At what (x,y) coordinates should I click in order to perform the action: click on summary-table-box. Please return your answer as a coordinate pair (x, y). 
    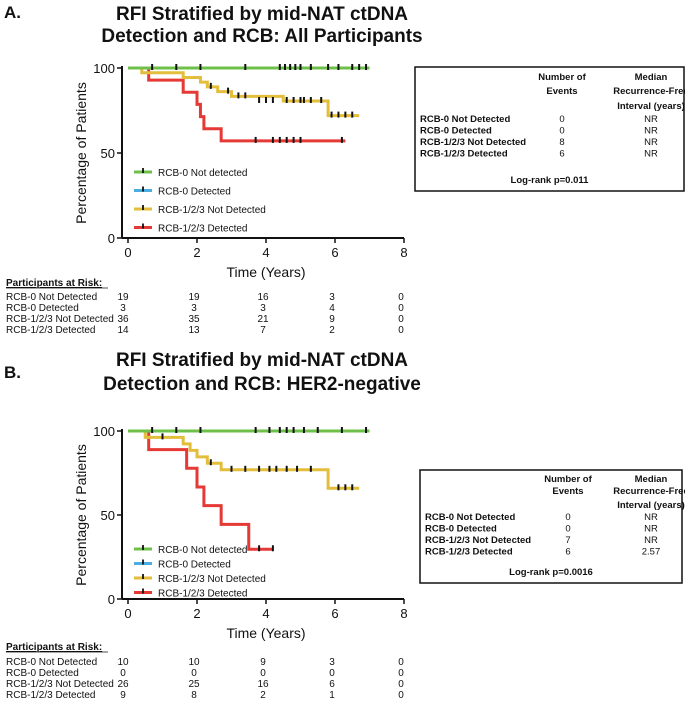
    Looking at the image, I should click on (549, 129).